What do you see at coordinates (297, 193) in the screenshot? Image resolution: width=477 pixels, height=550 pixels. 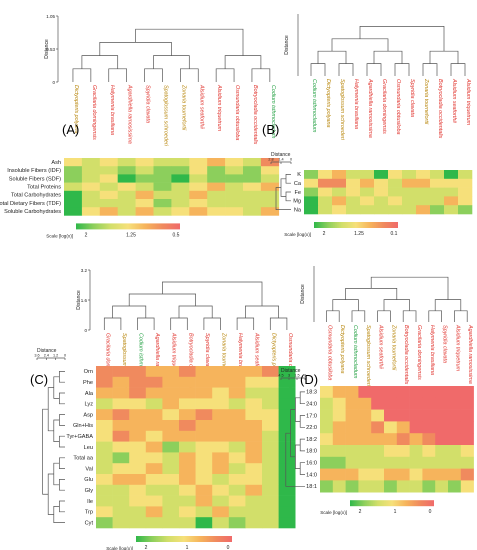 I see `row-label: Fe` at bounding box center [297, 193].